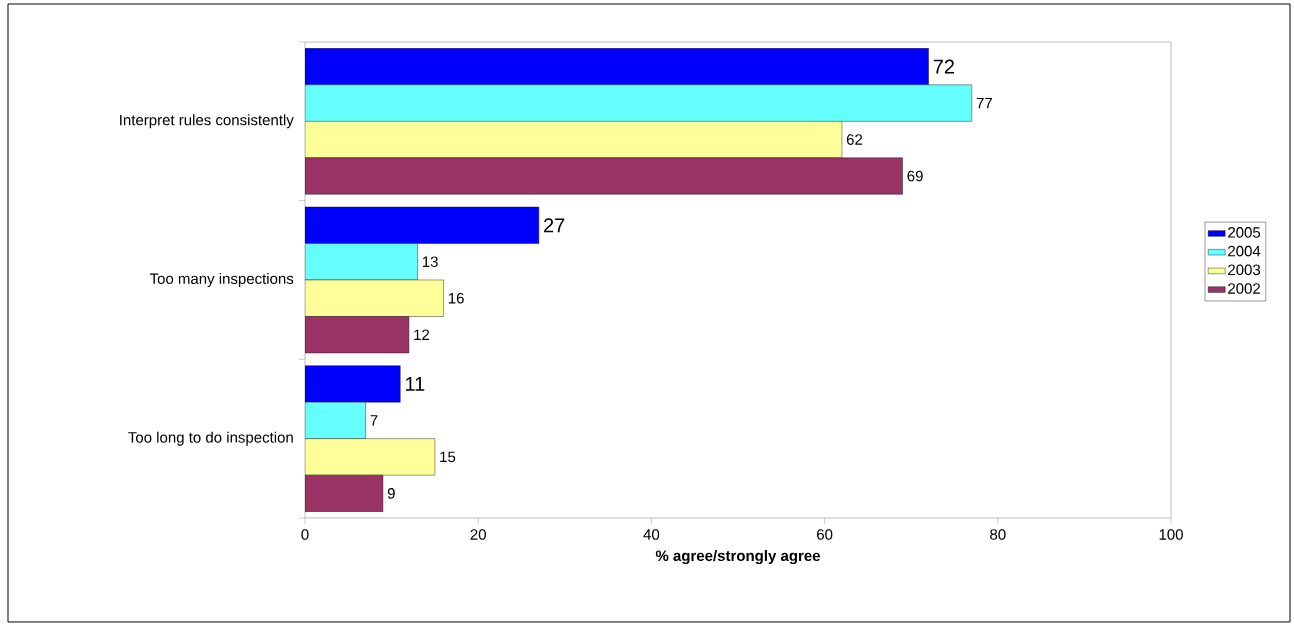 This screenshot has width=1294, height=626. I want to click on legend-label: 2005, so click(1244, 232).